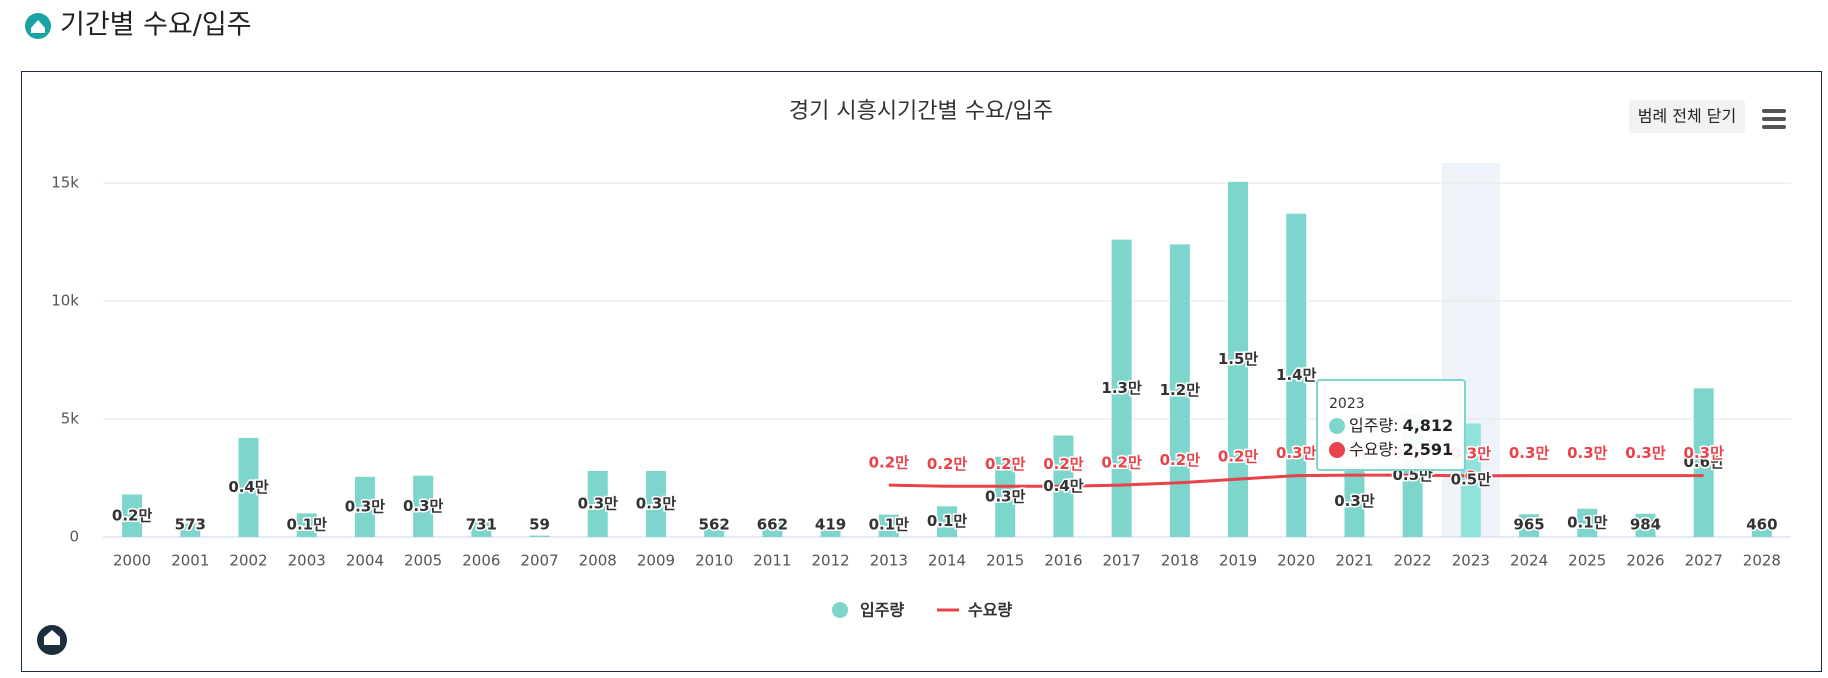 This screenshot has width=1828, height=678. What do you see at coordinates (1374, 425) in the screenshot?
I see `tooltip-label: 입주량:` at bounding box center [1374, 425].